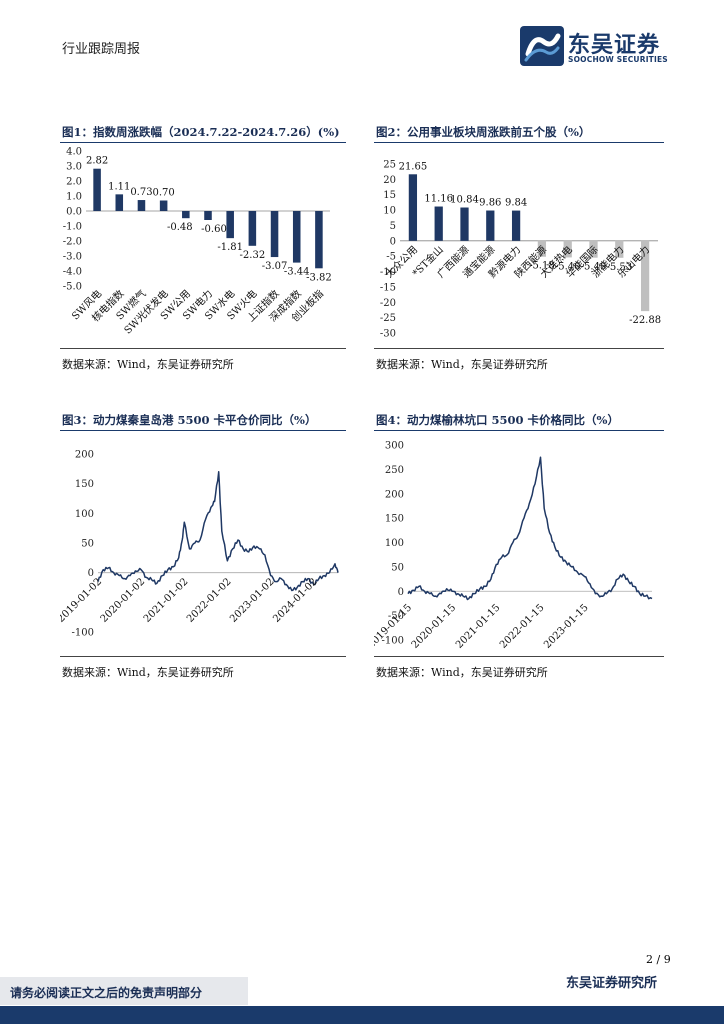 The image size is (724, 1024). I want to click on x-tick-label: 2021-01-02, so click(166, 600).